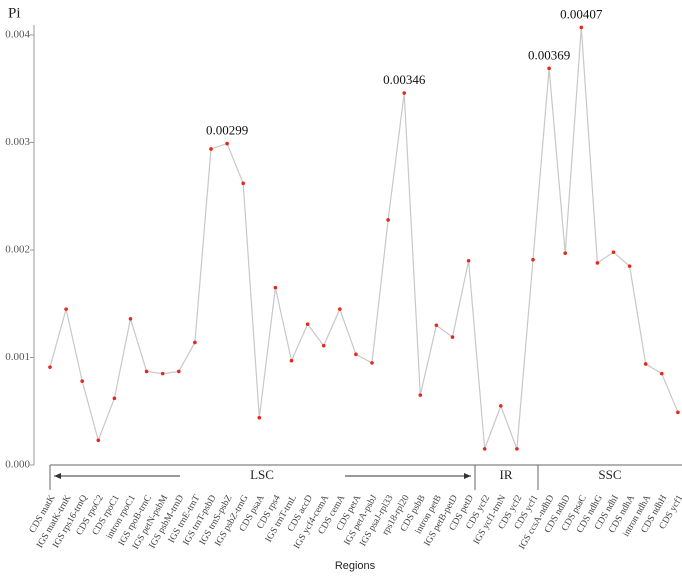 This screenshot has width=682, height=579. What do you see at coordinates (549, 54) in the screenshot?
I see `value-label: 0.00369` at bounding box center [549, 54].